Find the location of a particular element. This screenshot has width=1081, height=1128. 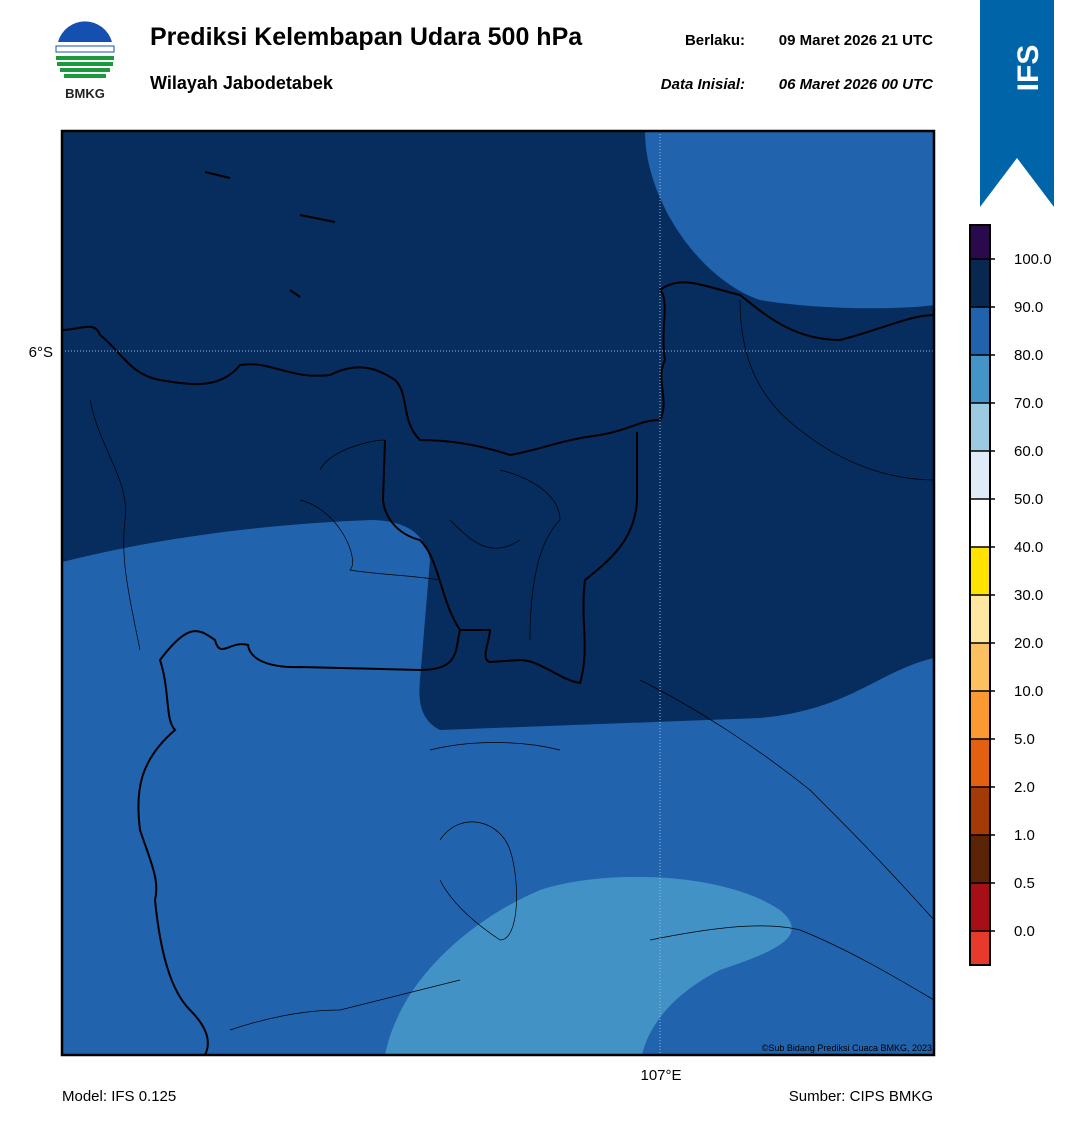

colorbar-label: 50.0 is located at coordinates (1028, 499).